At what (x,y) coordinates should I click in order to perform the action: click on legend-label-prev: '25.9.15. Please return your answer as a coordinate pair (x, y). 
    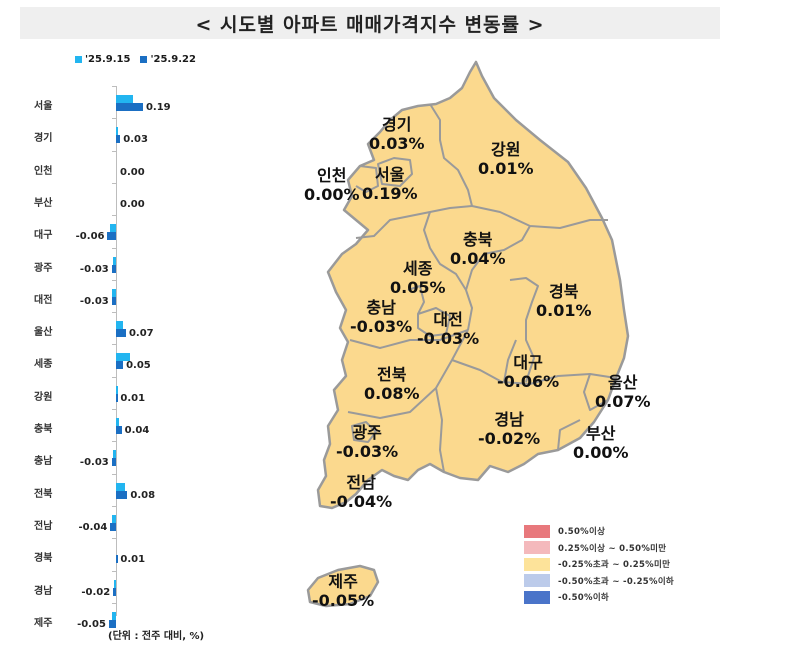
    Looking at the image, I should click on (108, 59).